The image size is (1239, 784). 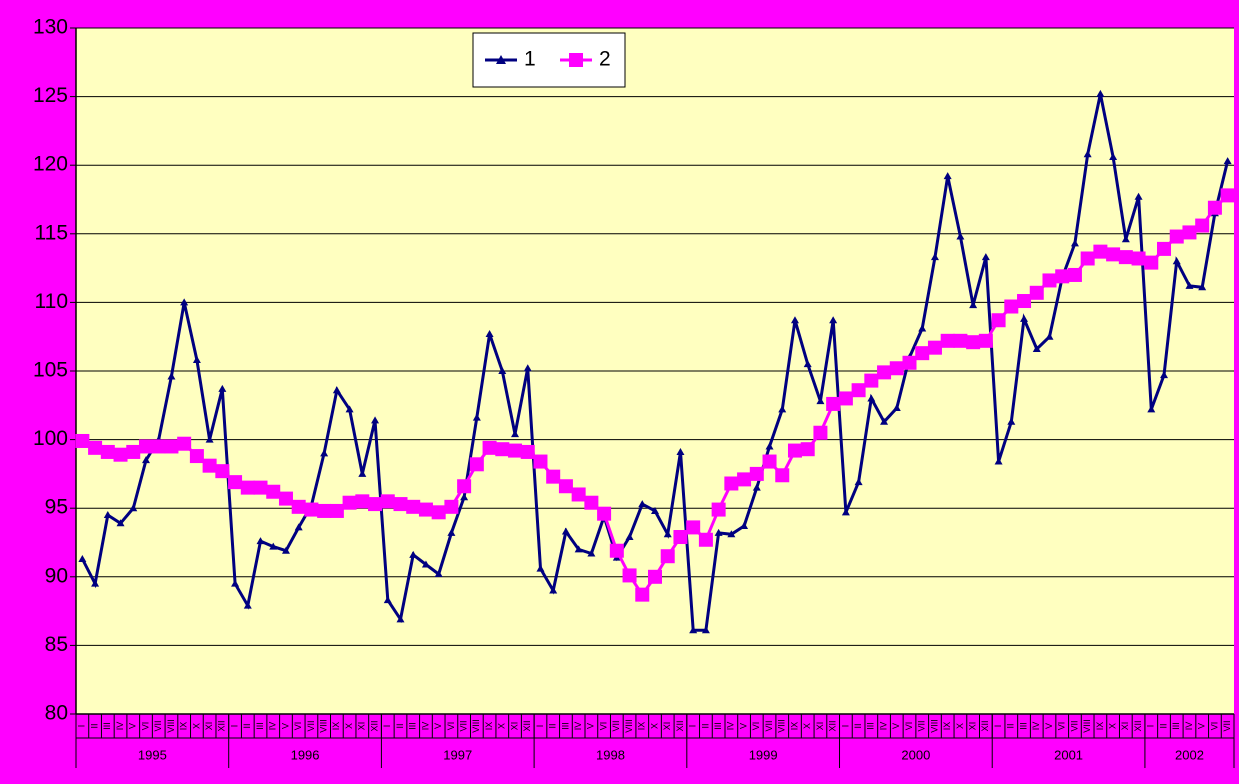 I want to click on y-tick-label: 110, so click(x=51, y=301).